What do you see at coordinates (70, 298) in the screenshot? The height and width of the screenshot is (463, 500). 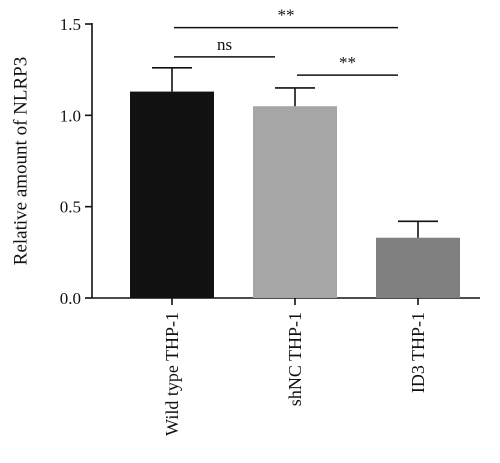 I see `y-tick-label: 0.0` at bounding box center [70, 298].